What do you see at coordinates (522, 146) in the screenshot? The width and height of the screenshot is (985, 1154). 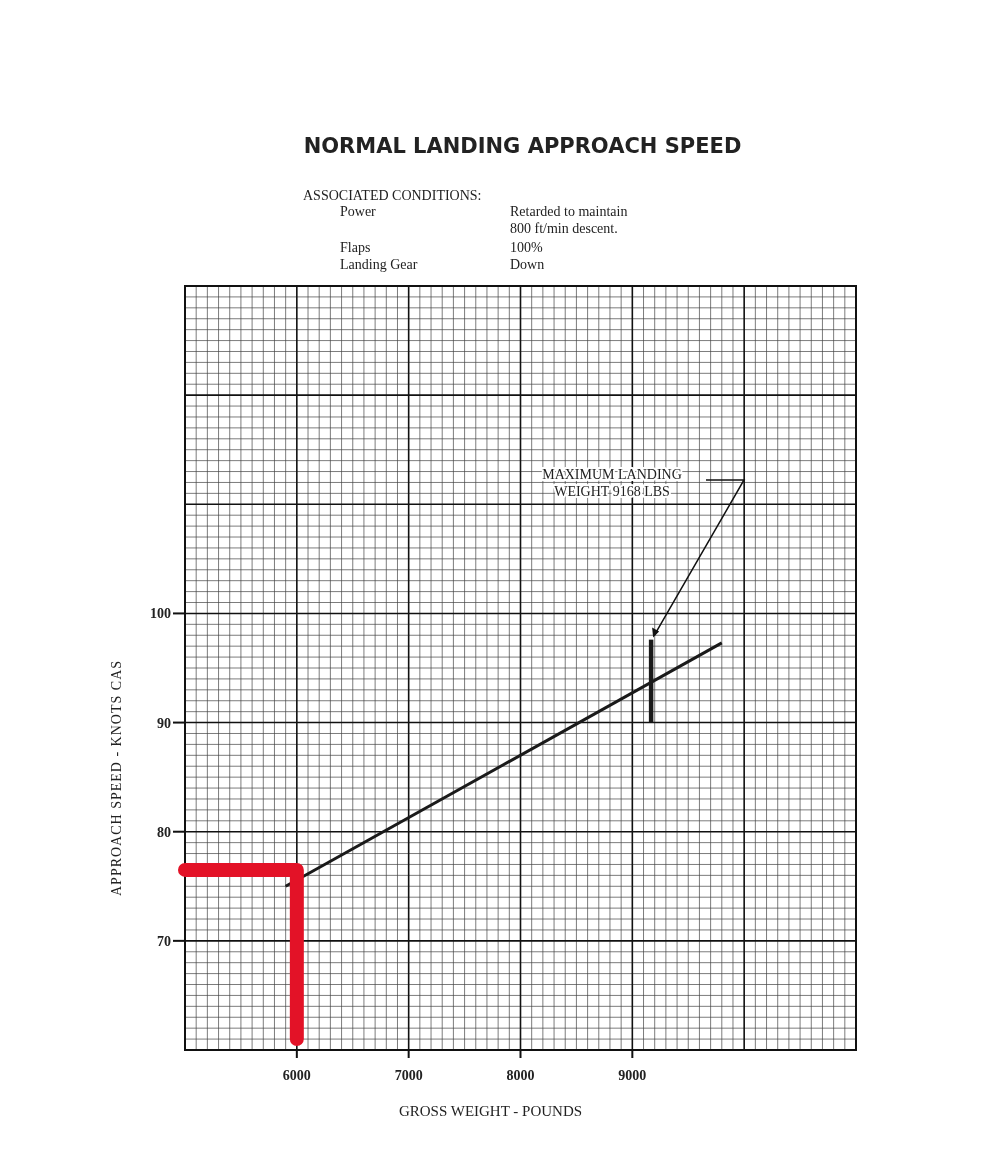 I see `chart-title: NORMAL LANDING APPROACH SPEED` at bounding box center [522, 146].